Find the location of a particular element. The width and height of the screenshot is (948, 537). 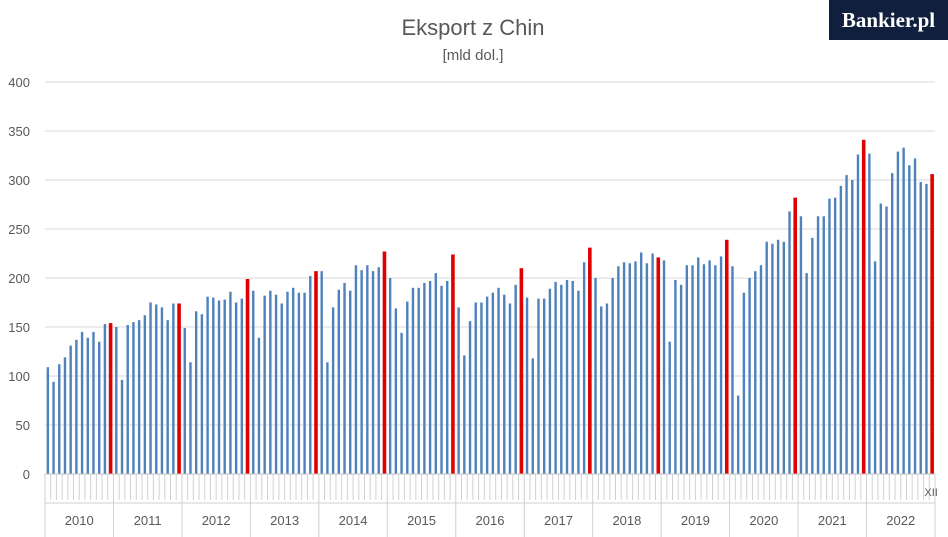

y-tick-label: 350 is located at coordinates (19, 131).